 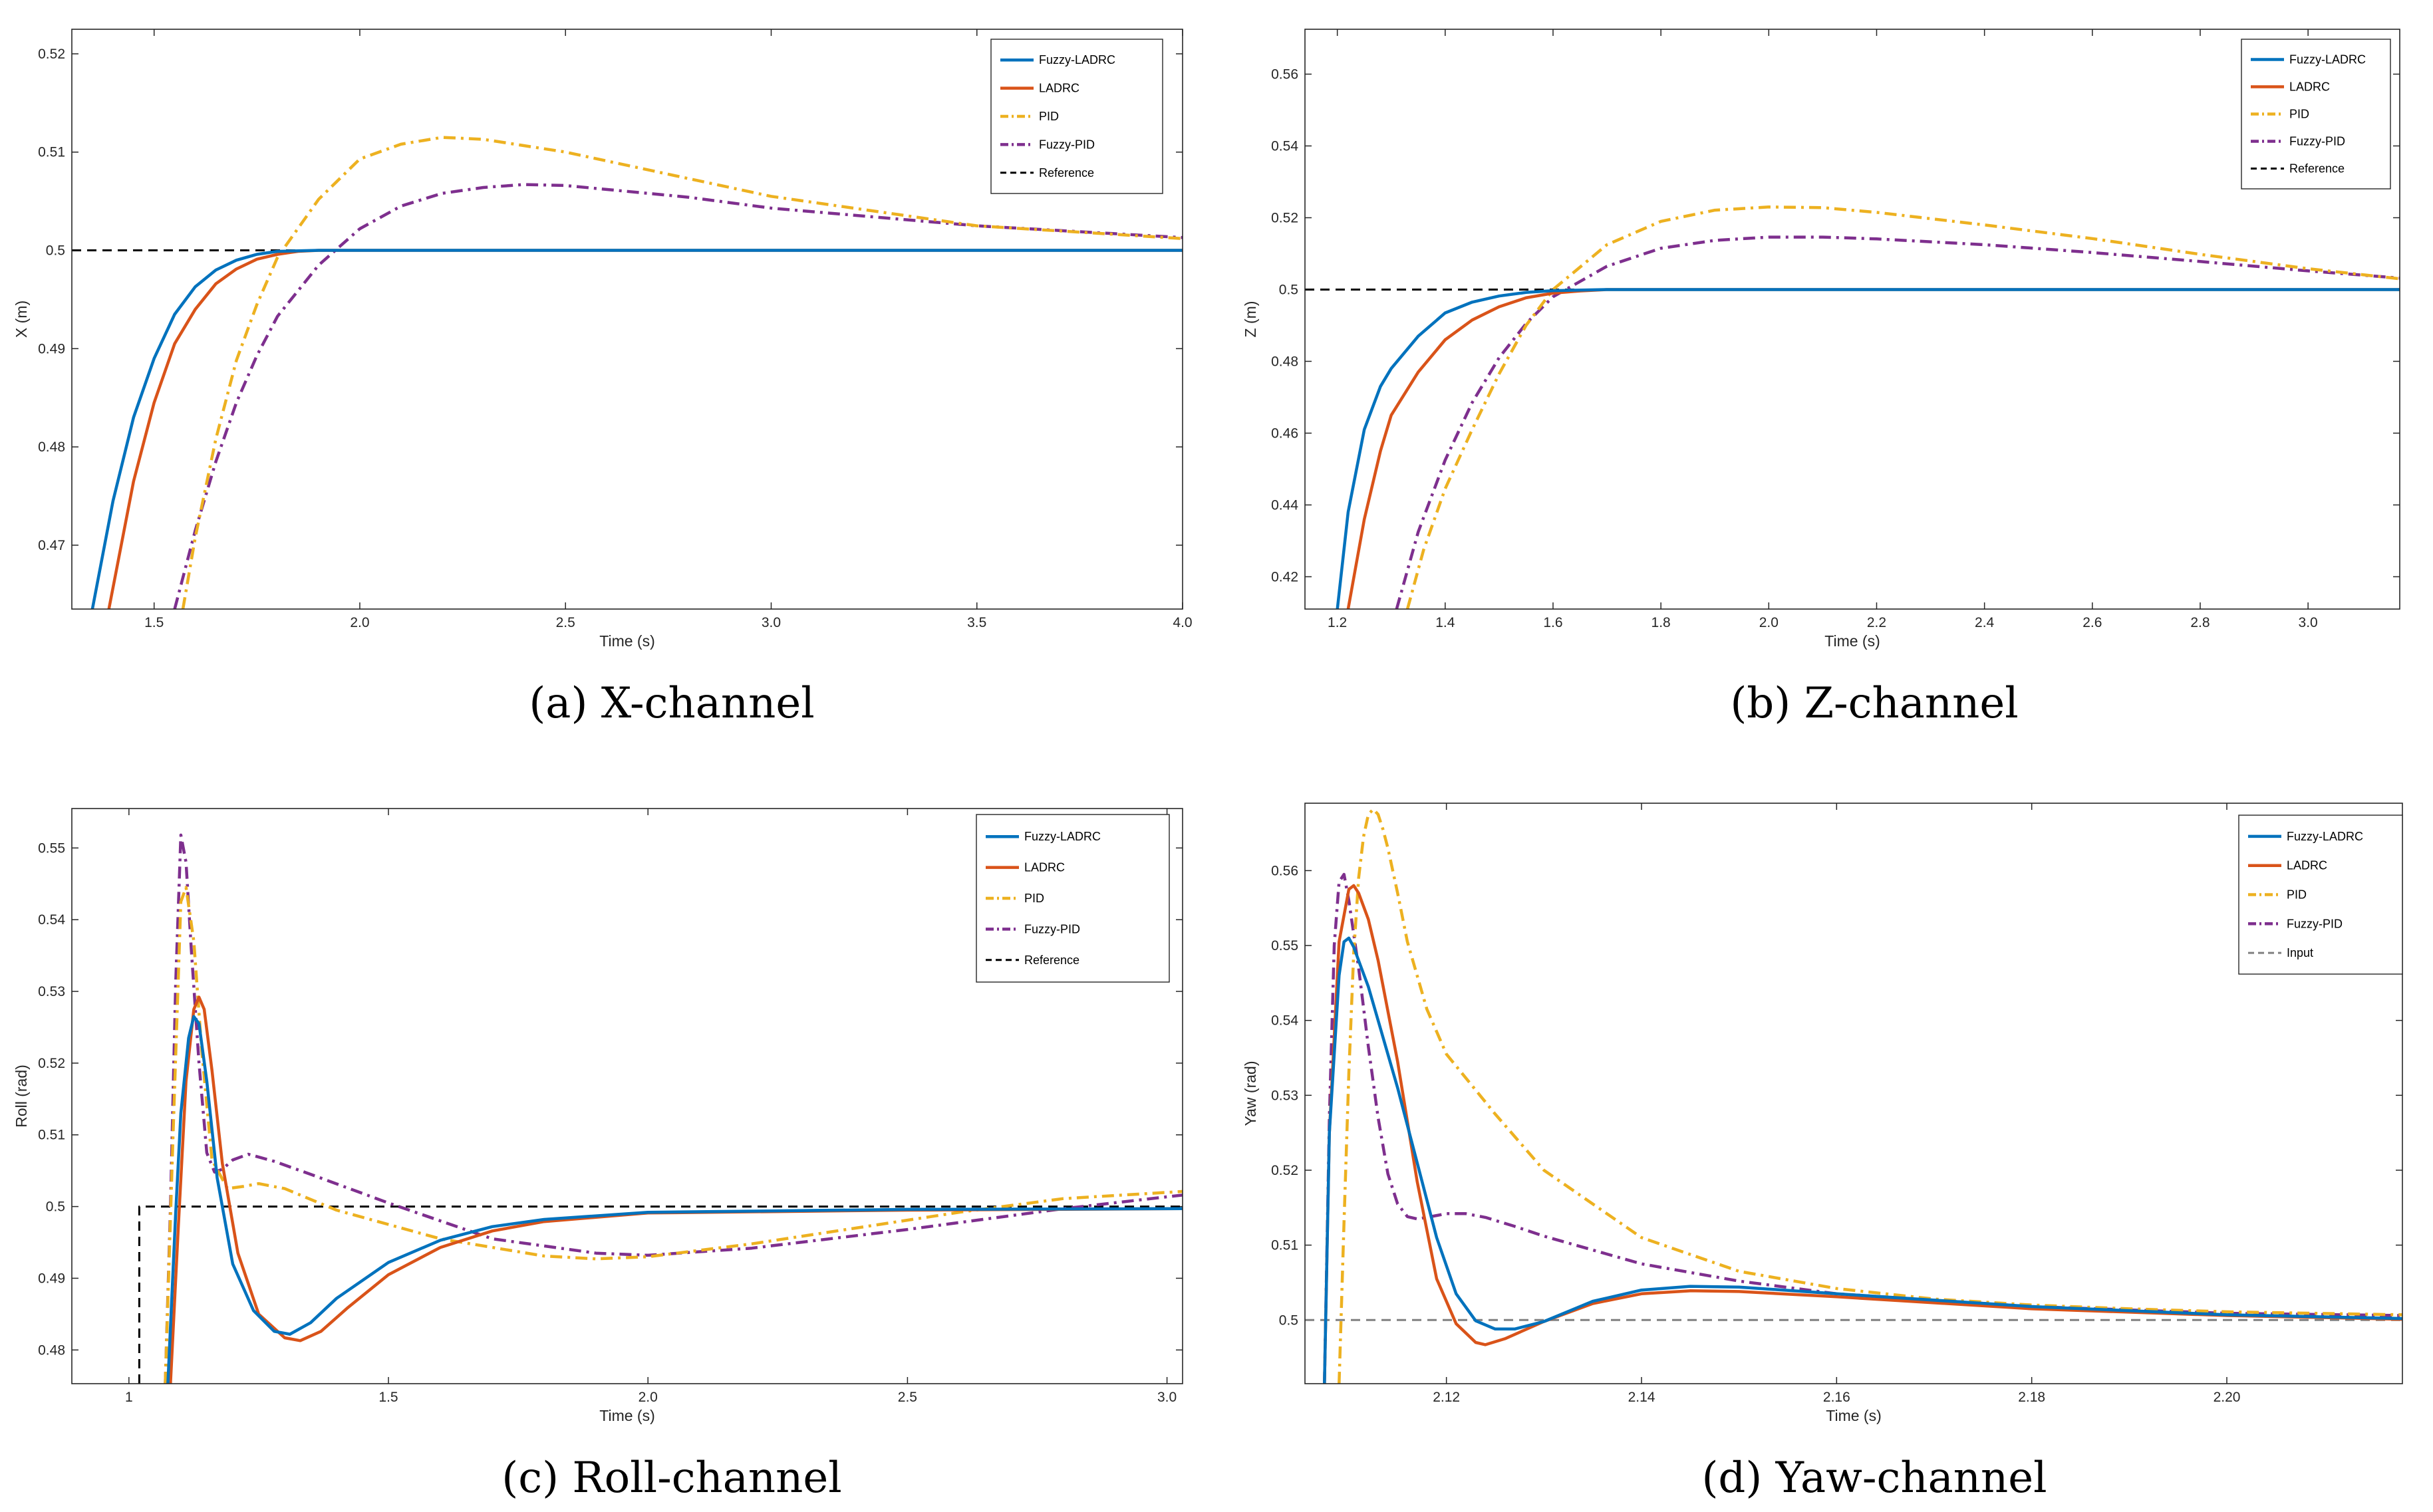 What do you see at coordinates (1836, 1397) in the screenshot?
I see `x-tick-label: 2.16` at bounding box center [1836, 1397].